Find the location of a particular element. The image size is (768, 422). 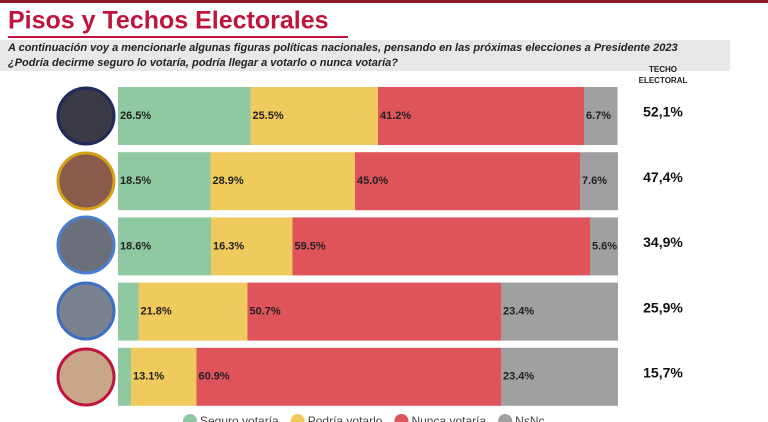

data-label: 28.9% is located at coordinates (228, 181).